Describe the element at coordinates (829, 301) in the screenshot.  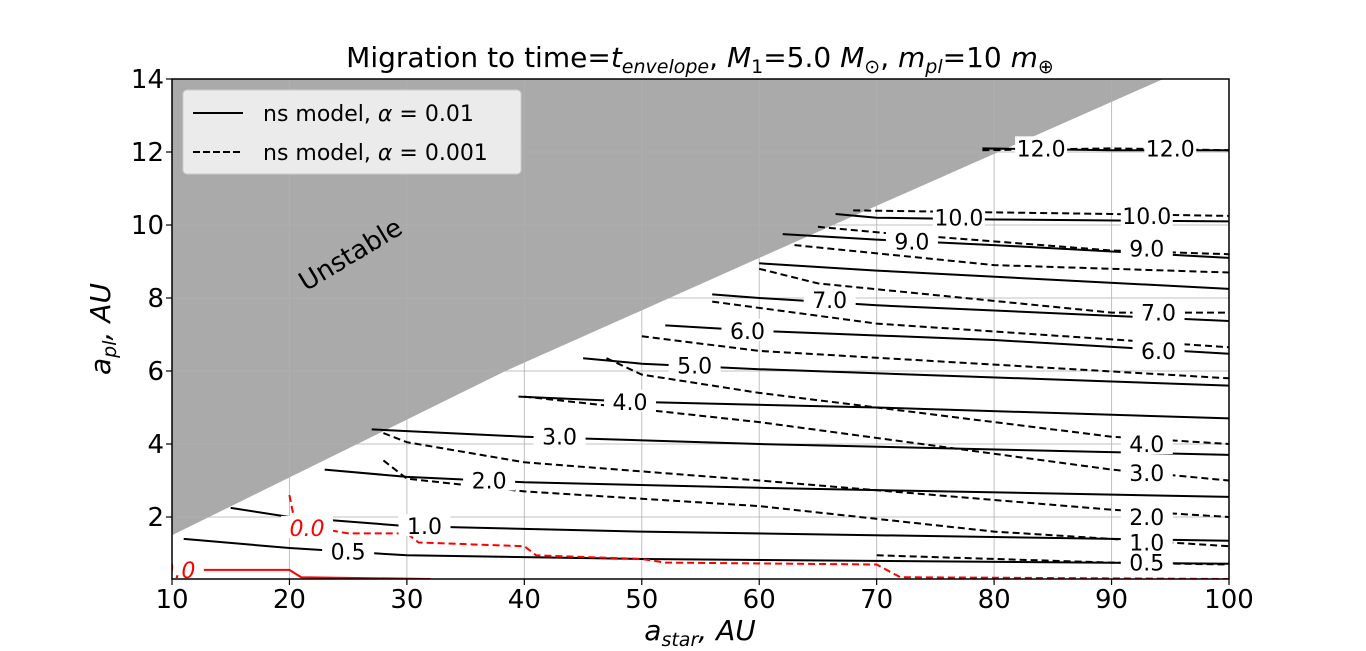
I see `solid-contour-label-7: 7.0` at that location.